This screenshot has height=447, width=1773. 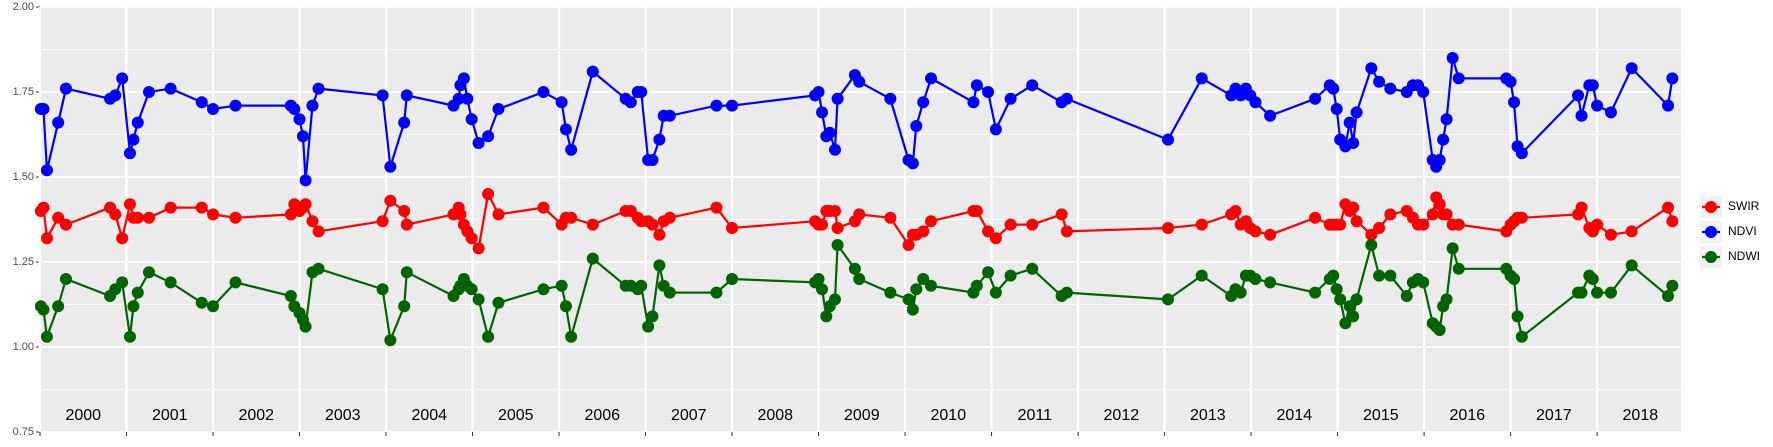 I want to click on year-label: 2009, so click(x=862, y=415).